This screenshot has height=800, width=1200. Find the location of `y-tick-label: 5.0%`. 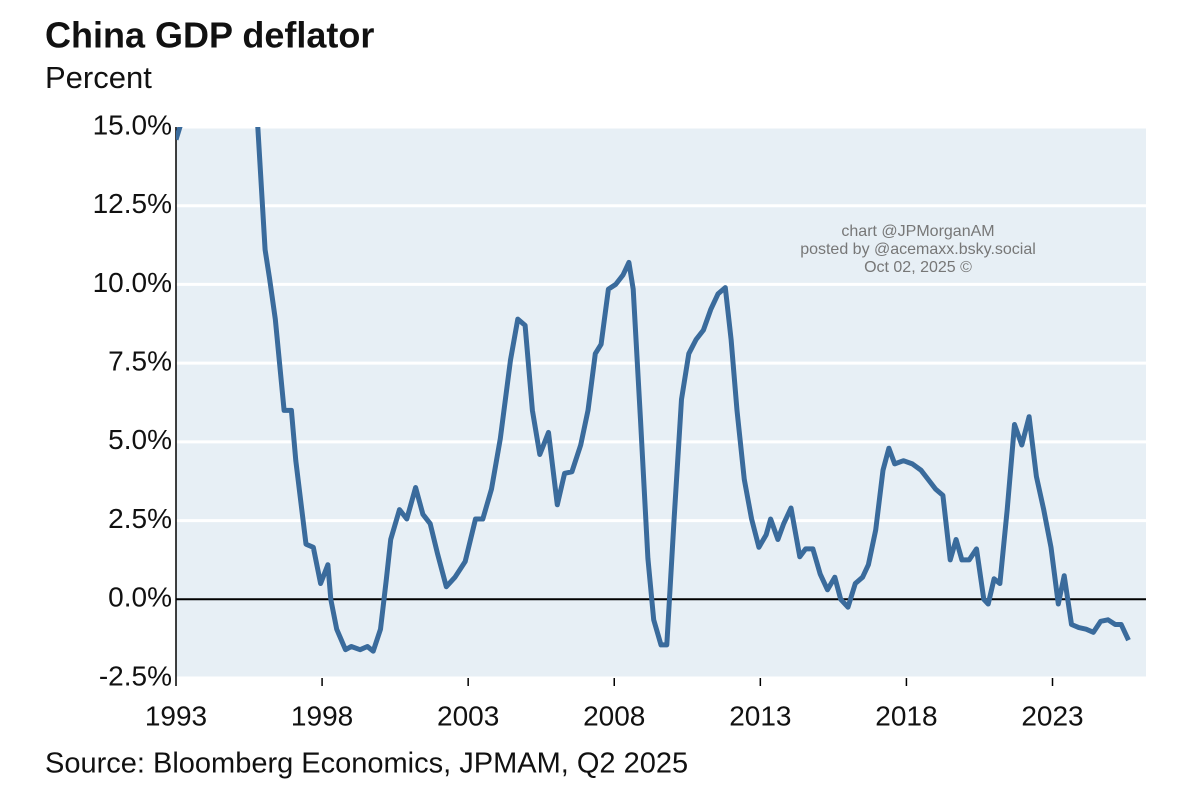

y-tick-label: 5.0% is located at coordinates (140, 439).